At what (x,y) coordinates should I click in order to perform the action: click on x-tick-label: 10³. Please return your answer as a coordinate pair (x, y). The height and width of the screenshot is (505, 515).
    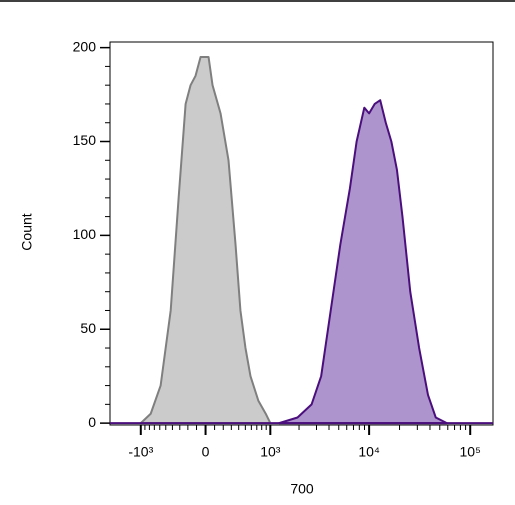
    Looking at the image, I should click on (270, 452).